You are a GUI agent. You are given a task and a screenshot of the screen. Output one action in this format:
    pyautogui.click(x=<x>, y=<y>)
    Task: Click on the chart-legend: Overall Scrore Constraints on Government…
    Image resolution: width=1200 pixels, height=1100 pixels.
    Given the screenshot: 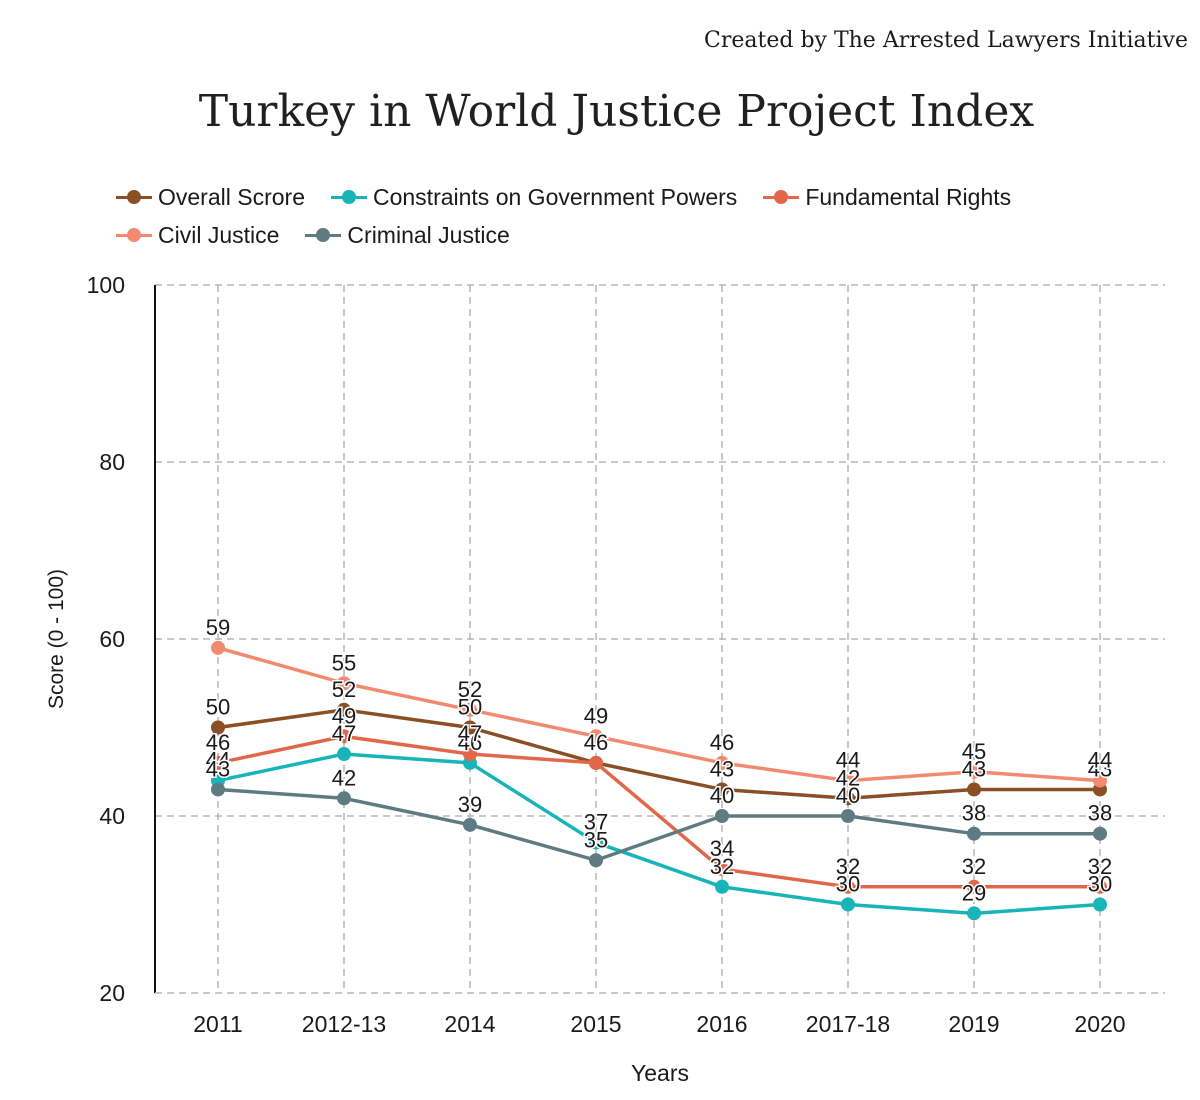 What is the action you would take?
    pyautogui.click(x=616, y=216)
    